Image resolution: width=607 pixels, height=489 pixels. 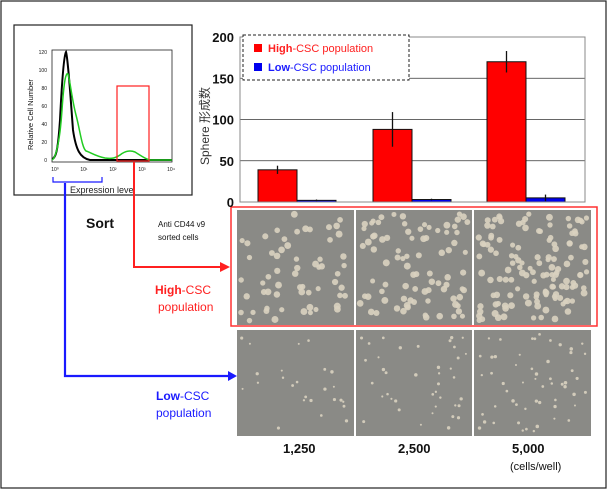 I want to click on legend-low-rest: -CSC population, so click(x=330, y=68).